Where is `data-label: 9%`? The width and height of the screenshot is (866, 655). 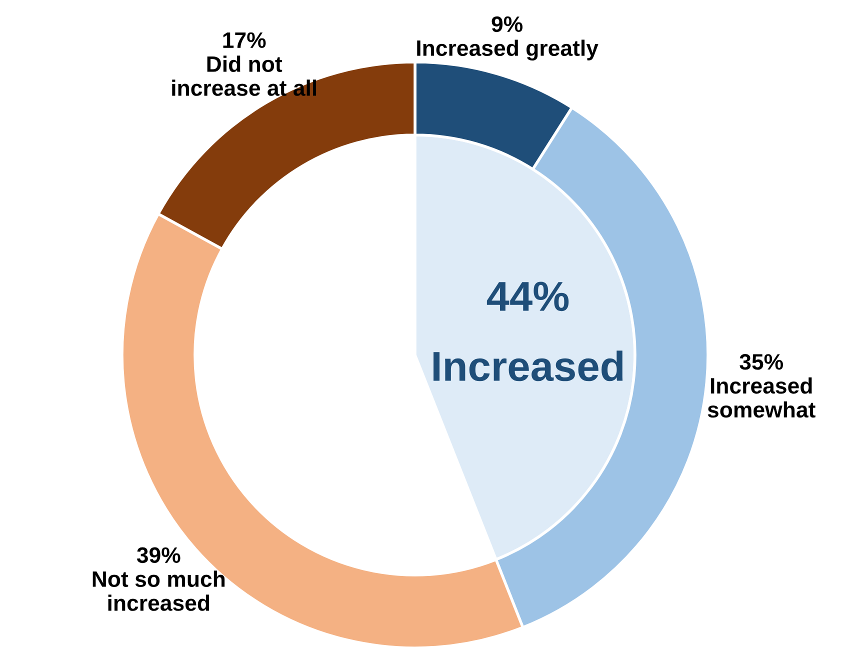
data-label: 9% is located at coordinates (507, 24).